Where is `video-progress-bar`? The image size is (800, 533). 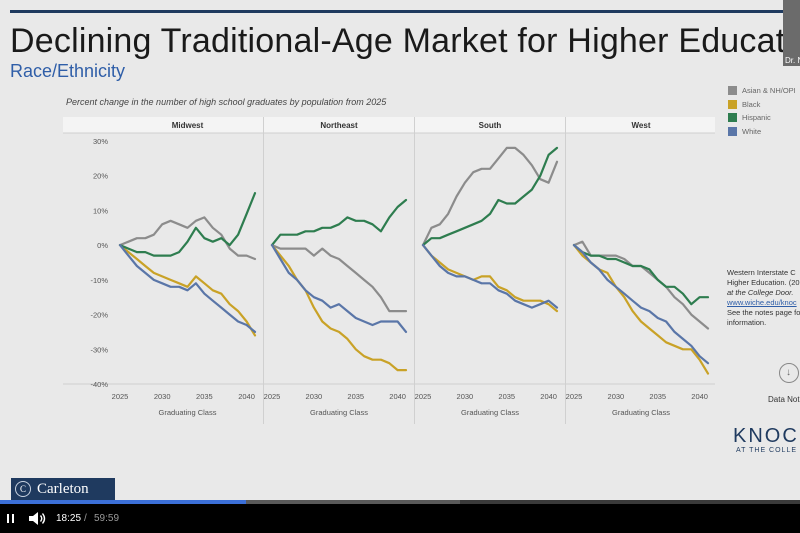 video-progress-bar is located at coordinates (400, 502).